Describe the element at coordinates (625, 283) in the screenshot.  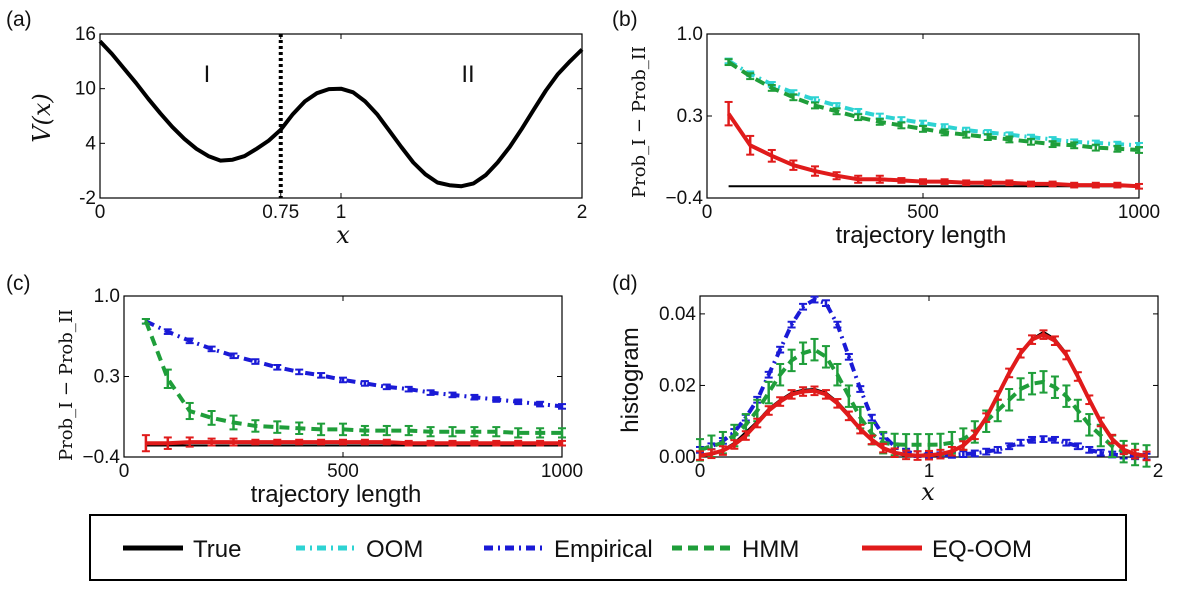
I see `panel-label-d: (d)` at that location.